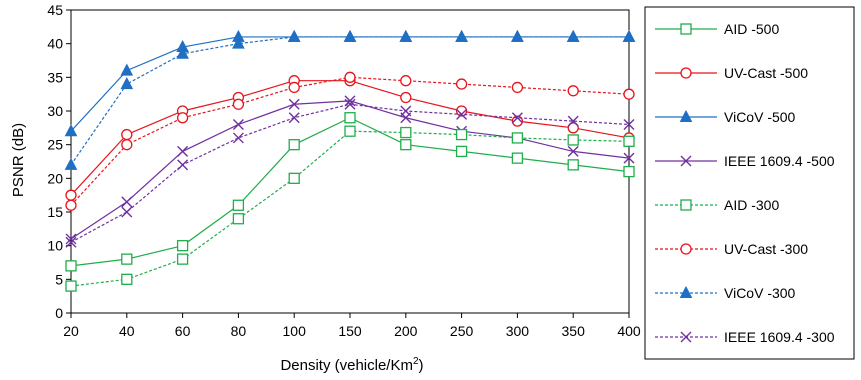  Describe the element at coordinates (59, 161) in the screenshot. I see `y-axis: 0 5 10 15 20 25 30 35 40 45` at that location.